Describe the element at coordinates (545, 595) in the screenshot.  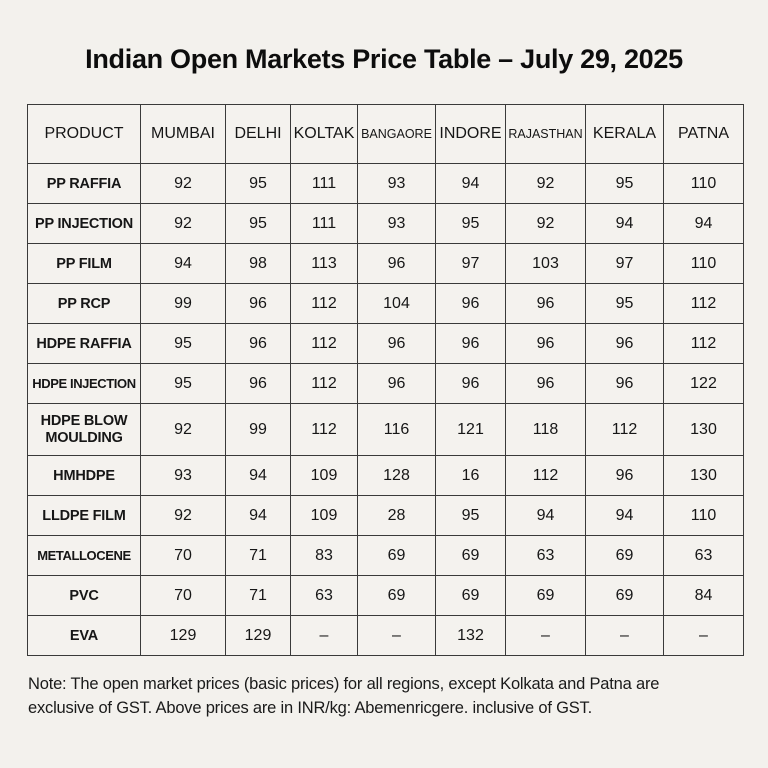
I see `price-cell-rajasthan: 69` at that location.